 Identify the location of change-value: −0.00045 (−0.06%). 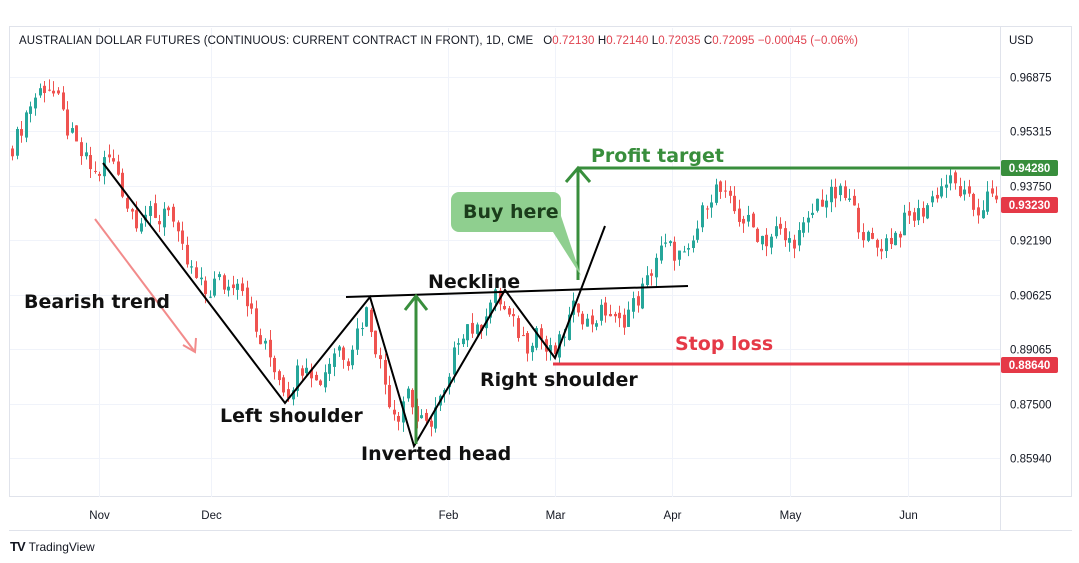
(808, 41).